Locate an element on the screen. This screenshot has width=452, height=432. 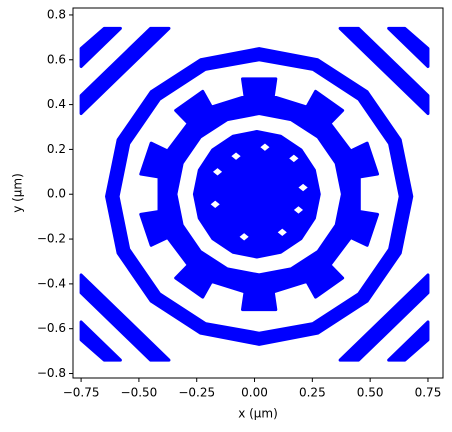
y-tick-label: −0.8 is located at coordinates (51, 373).